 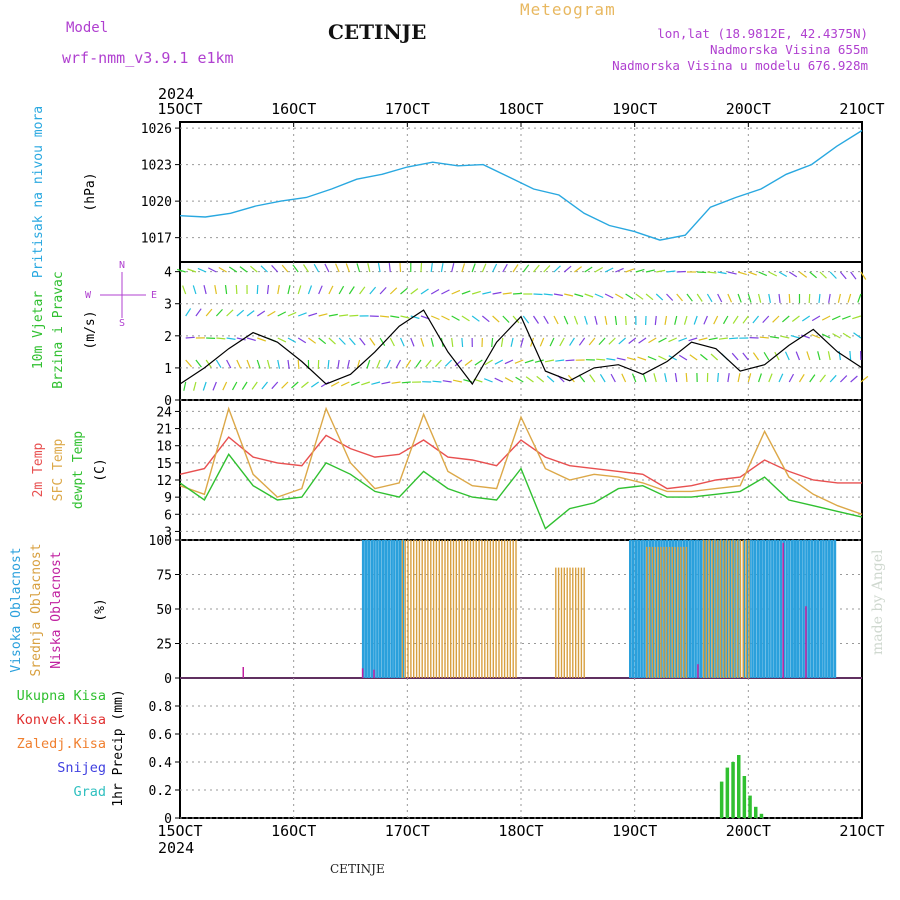 What do you see at coordinates (783, 610) in the screenshot?
I see `low-cloud-bar` at bounding box center [783, 610].